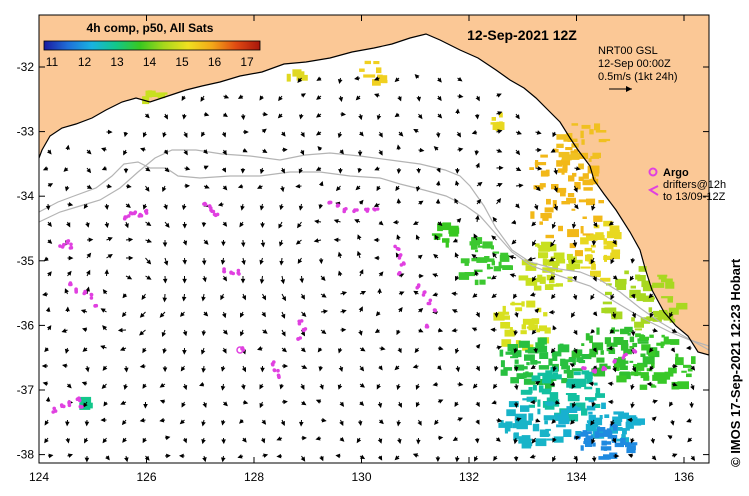 The width and height of the screenshot is (749, 496). I want to click on x-tick-label: 132, so click(469, 477).